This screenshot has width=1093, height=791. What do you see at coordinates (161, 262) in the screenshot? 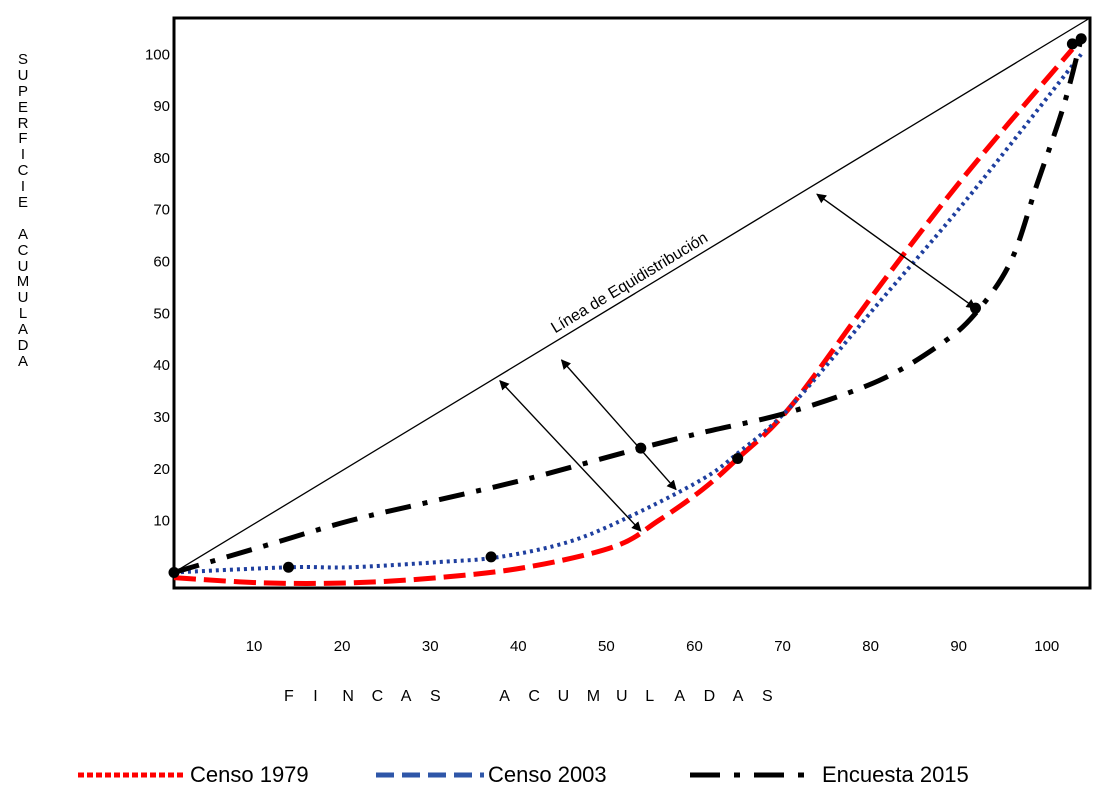
I see `y-tick-label: 60` at bounding box center [161, 262].